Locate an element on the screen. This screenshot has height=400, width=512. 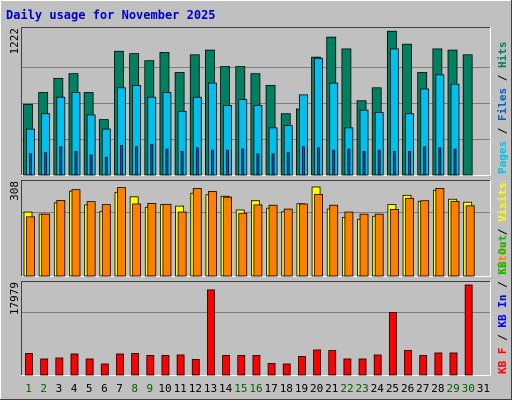
panel-1-ymax-label: 1222 is located at coordinates (14, 41).